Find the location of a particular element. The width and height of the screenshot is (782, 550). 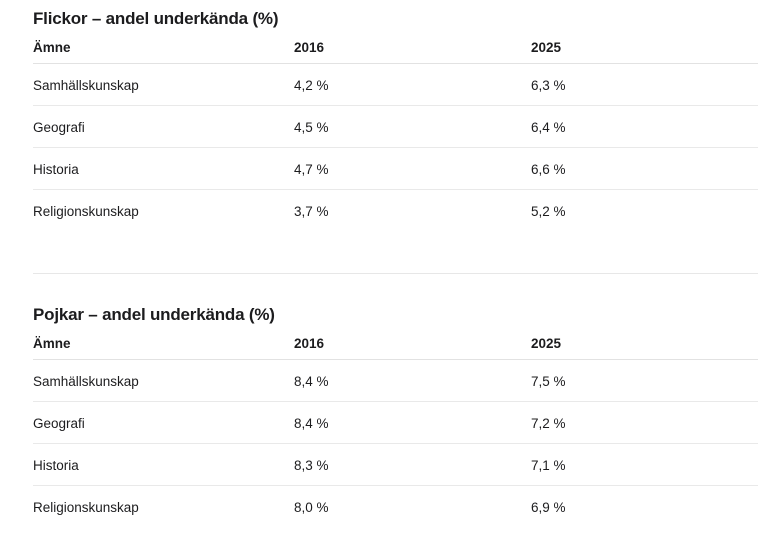

value-2016-cell: 4,2 % is located at coordinates (412, 84).